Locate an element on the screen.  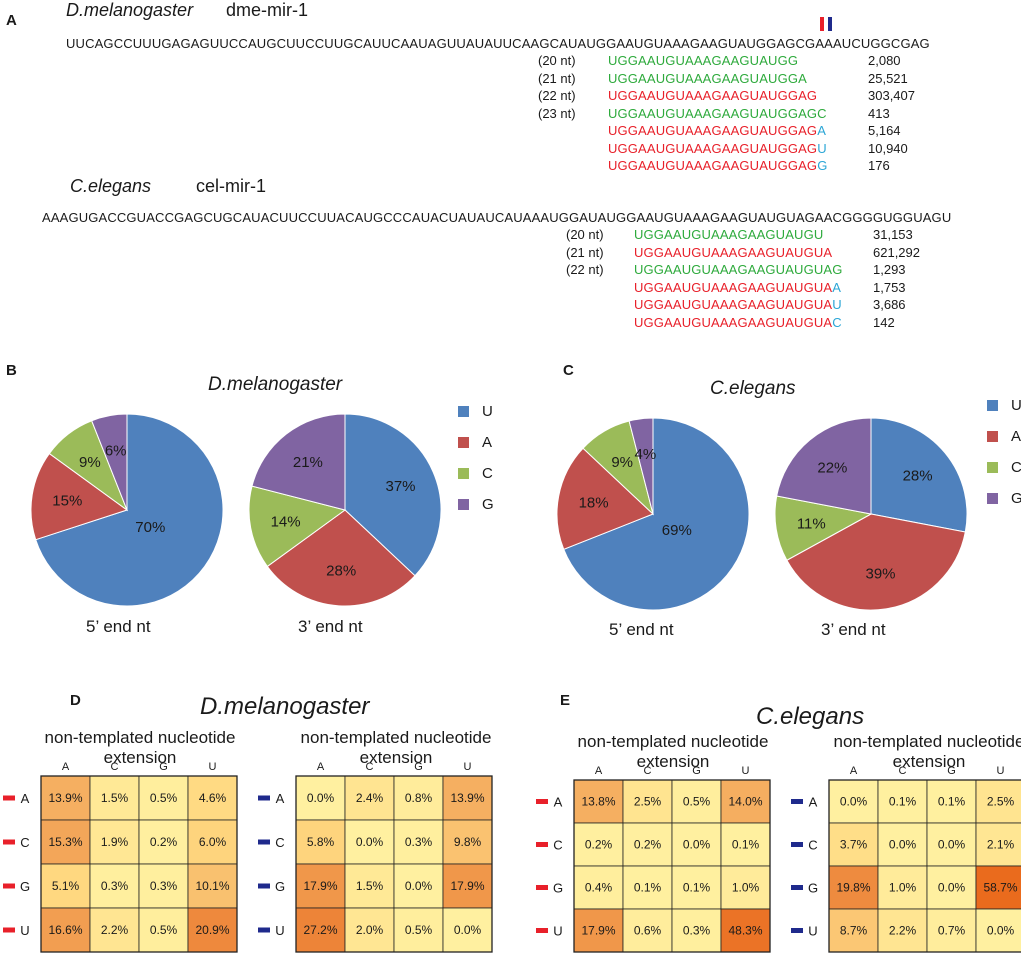
heatmap-cell-label: 2.2% is located at coordinates (903, 931).